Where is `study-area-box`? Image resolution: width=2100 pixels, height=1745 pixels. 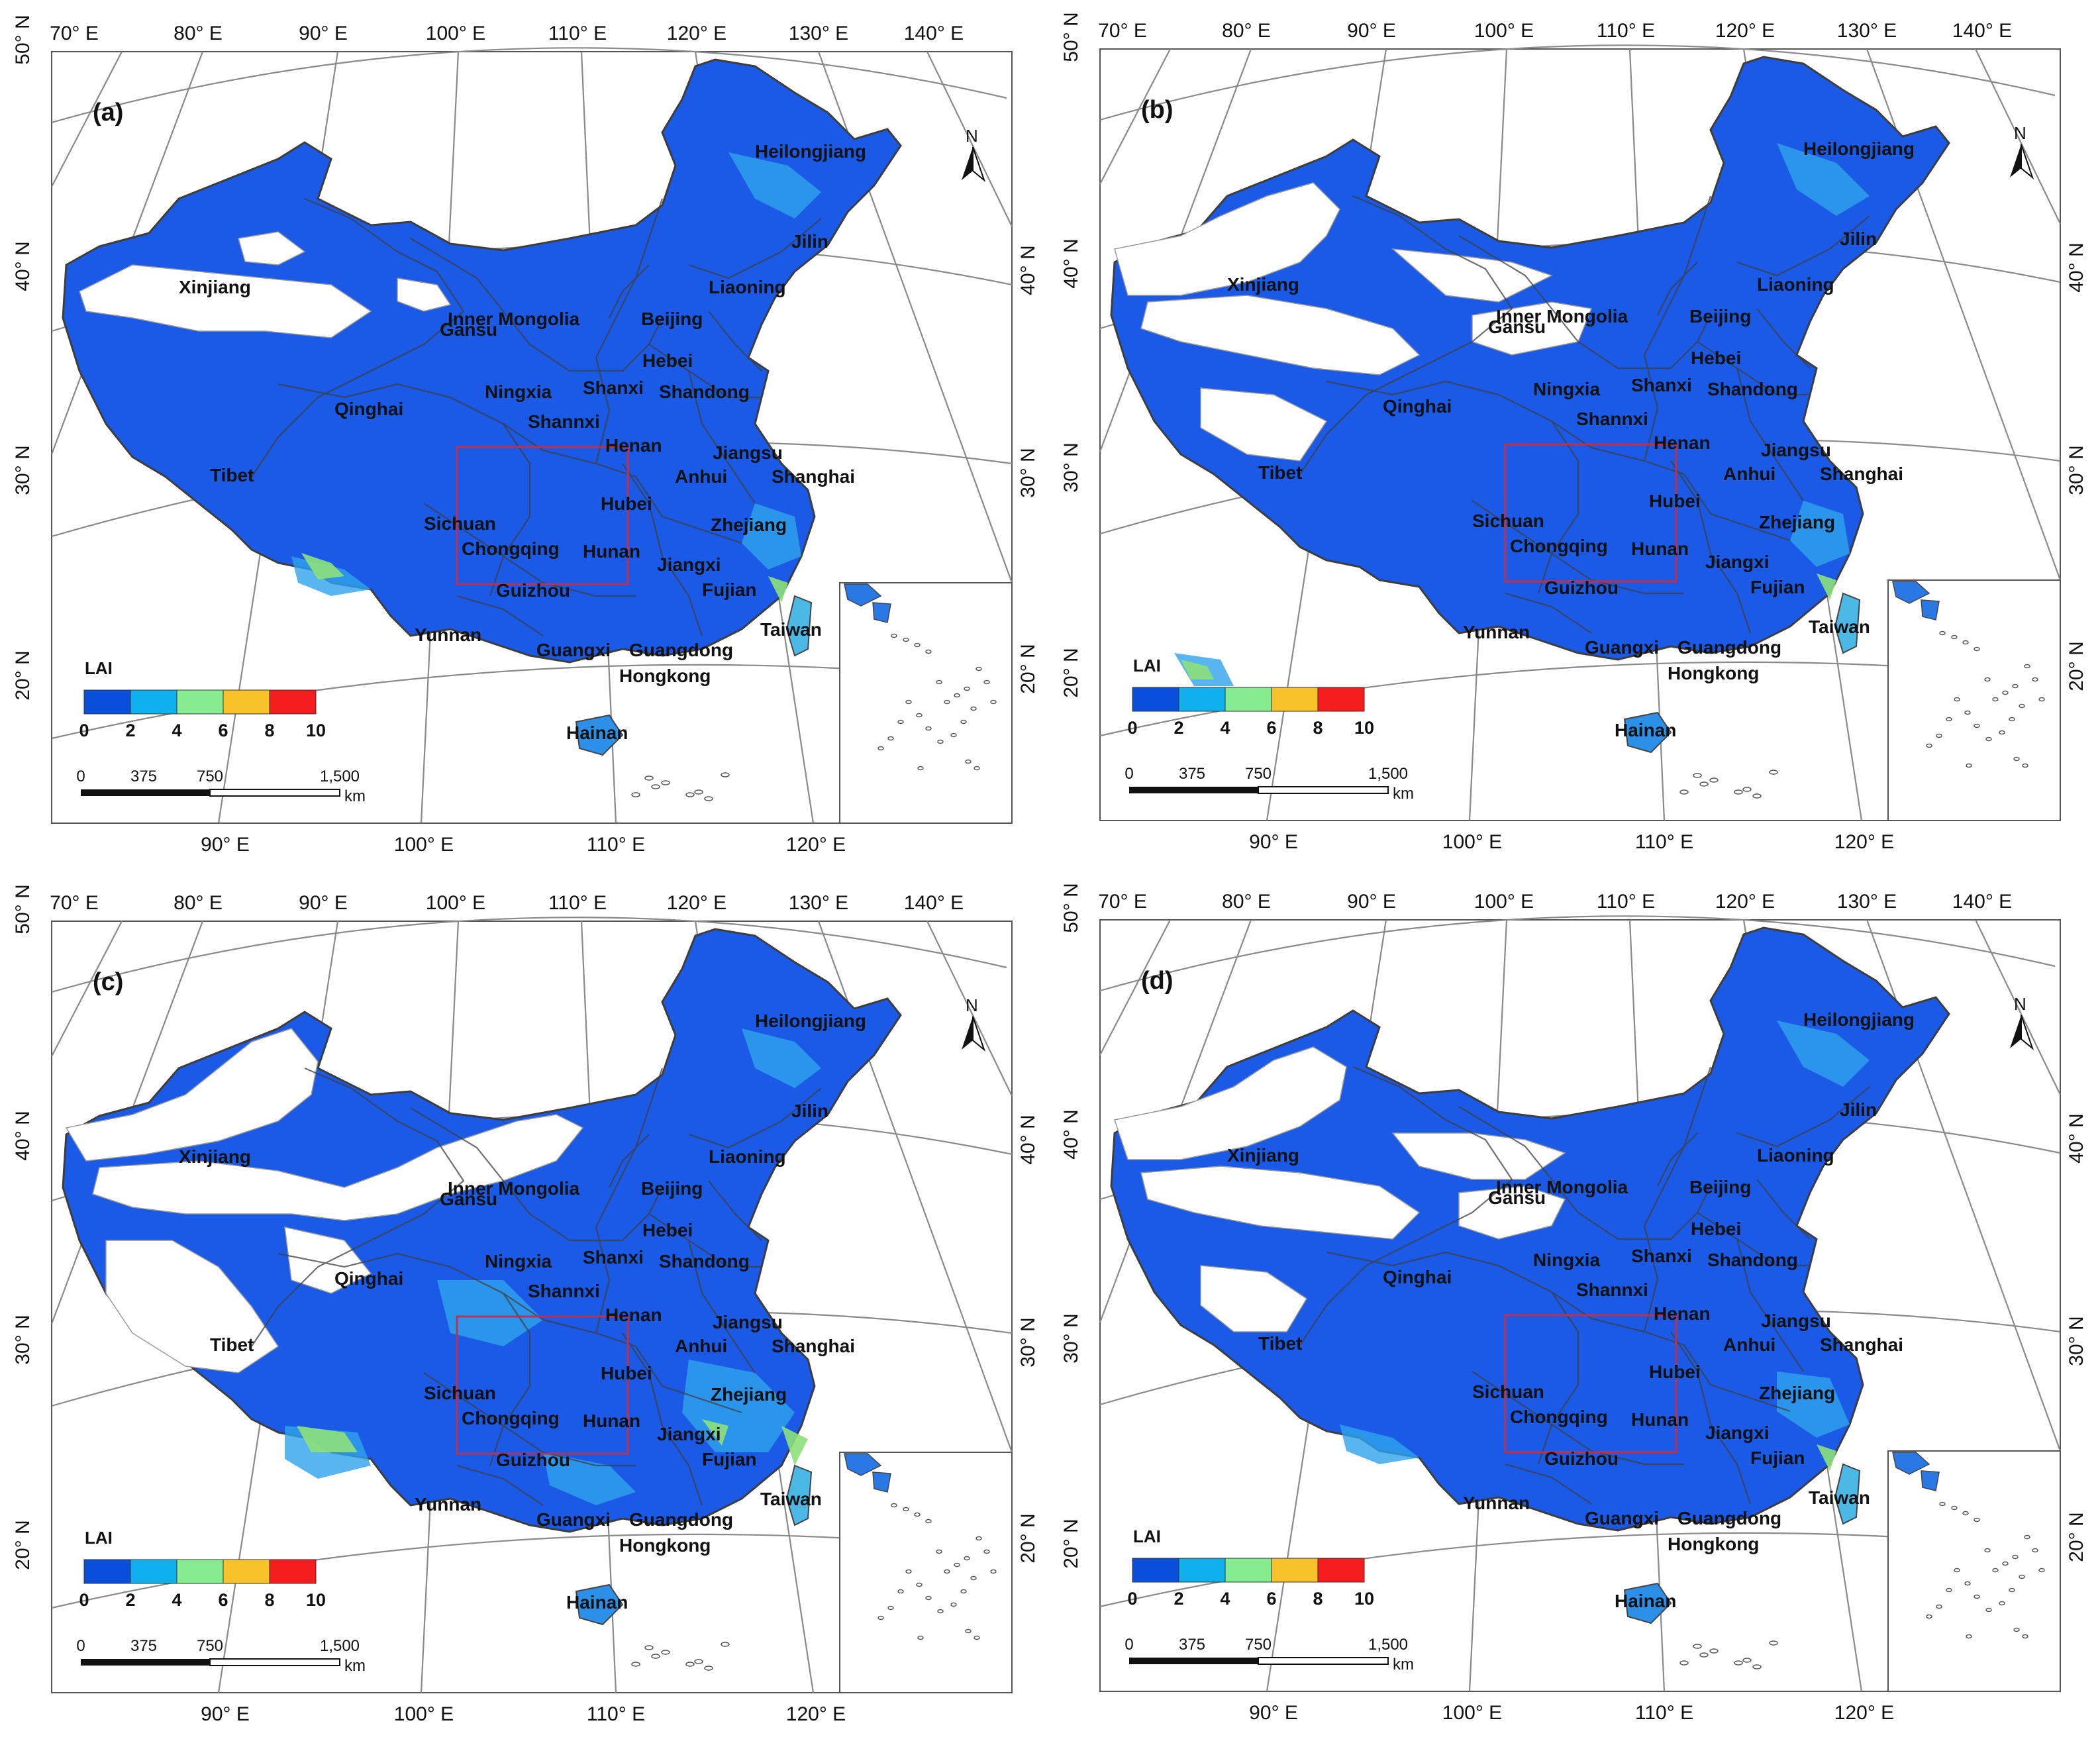 study-area-box is located at coordinates (1591, 1384).